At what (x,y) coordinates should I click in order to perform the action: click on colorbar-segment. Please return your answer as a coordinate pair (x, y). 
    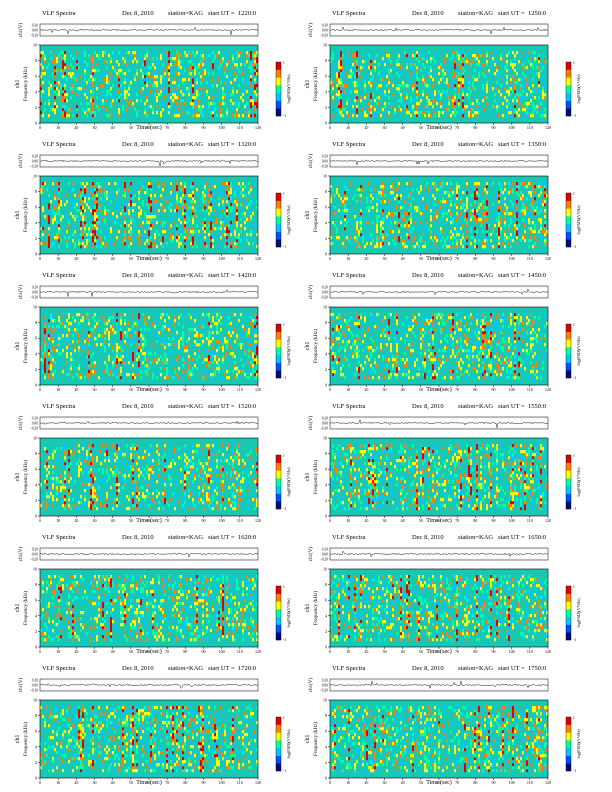
    Looking at the image, I should click on (568, 112).